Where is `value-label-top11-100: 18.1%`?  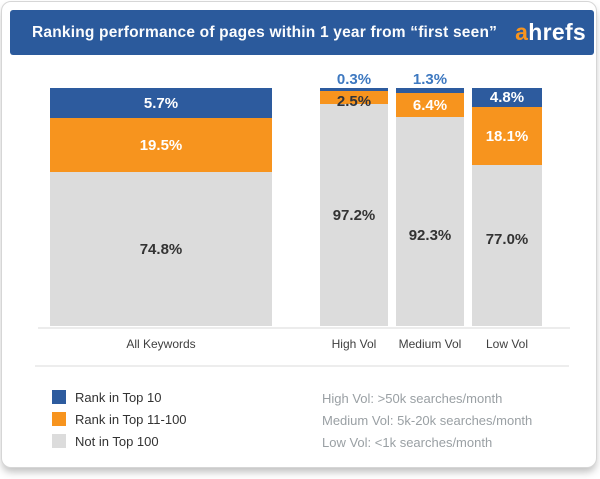
value-label-top11-100: 18.1% is located at coordinates (507, 136).